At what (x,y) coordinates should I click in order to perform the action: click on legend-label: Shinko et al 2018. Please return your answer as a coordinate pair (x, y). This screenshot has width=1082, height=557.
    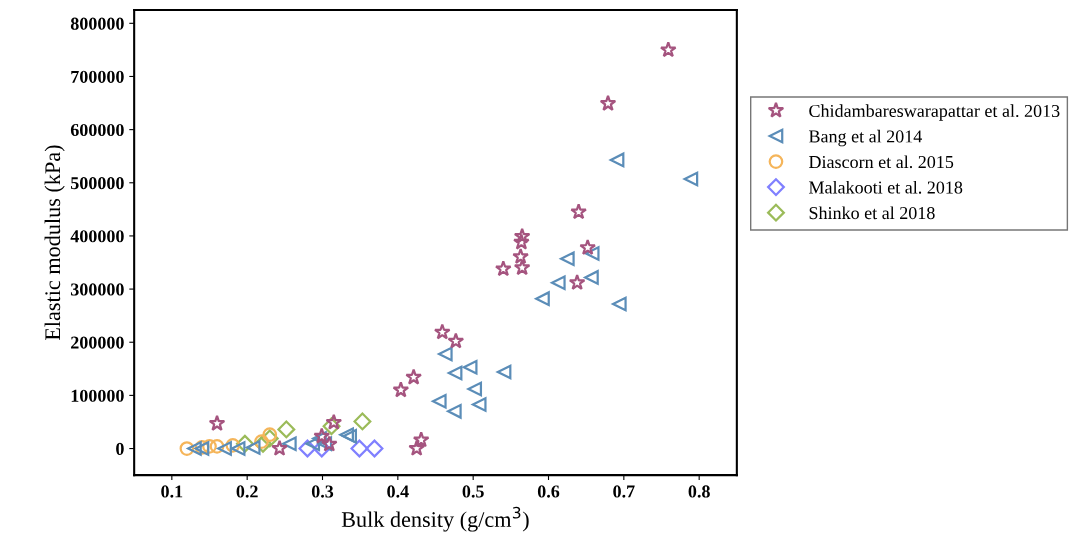
    Looking at the image, I should click on (872, 213).